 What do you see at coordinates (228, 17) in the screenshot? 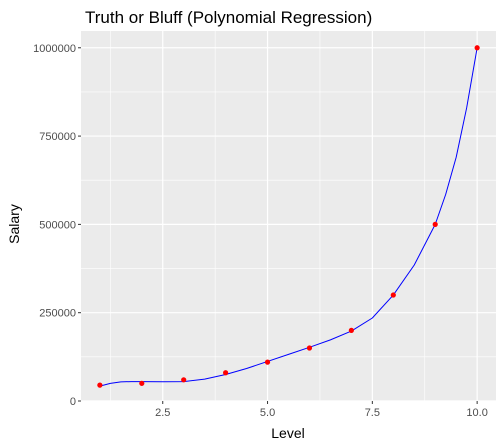
I see `chart-title: Truth or Bluff (Polynomial Regression)` at bounding box center [228, 17].